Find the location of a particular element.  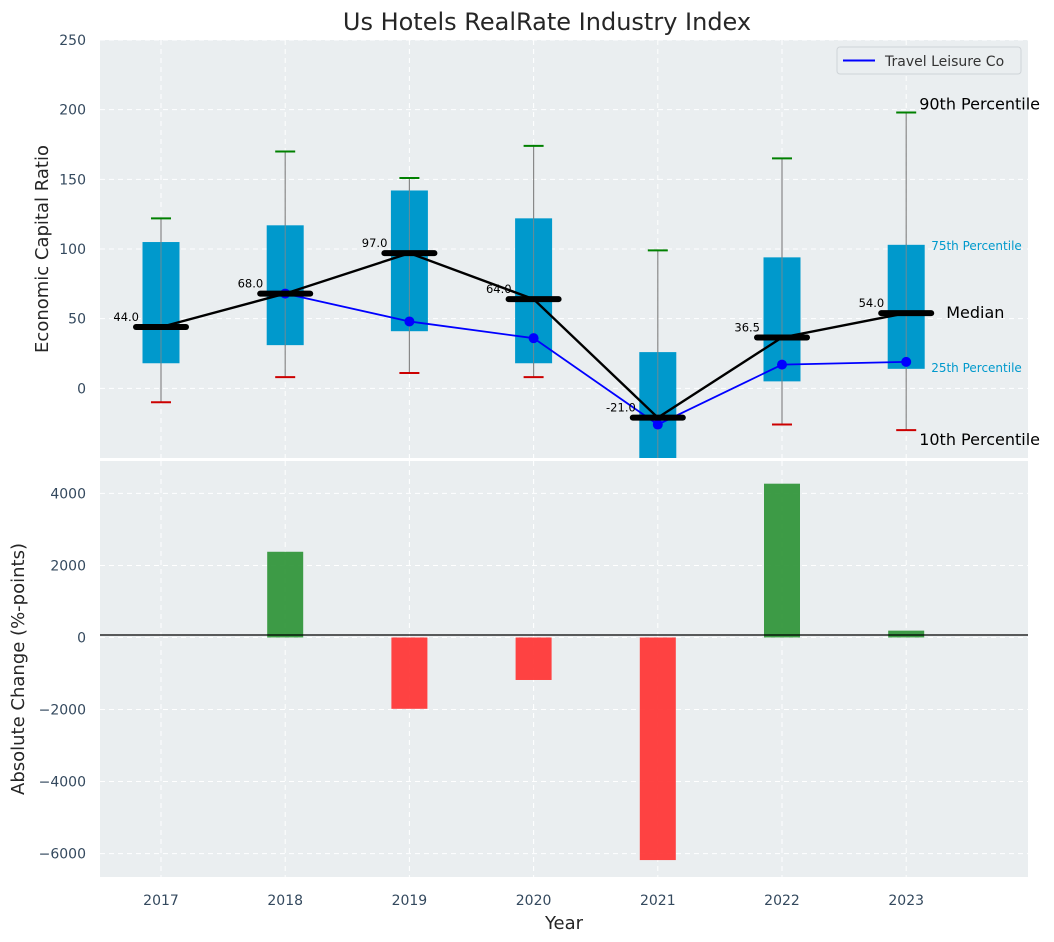

change-bar-2023 is located at coordinates (906, 634).